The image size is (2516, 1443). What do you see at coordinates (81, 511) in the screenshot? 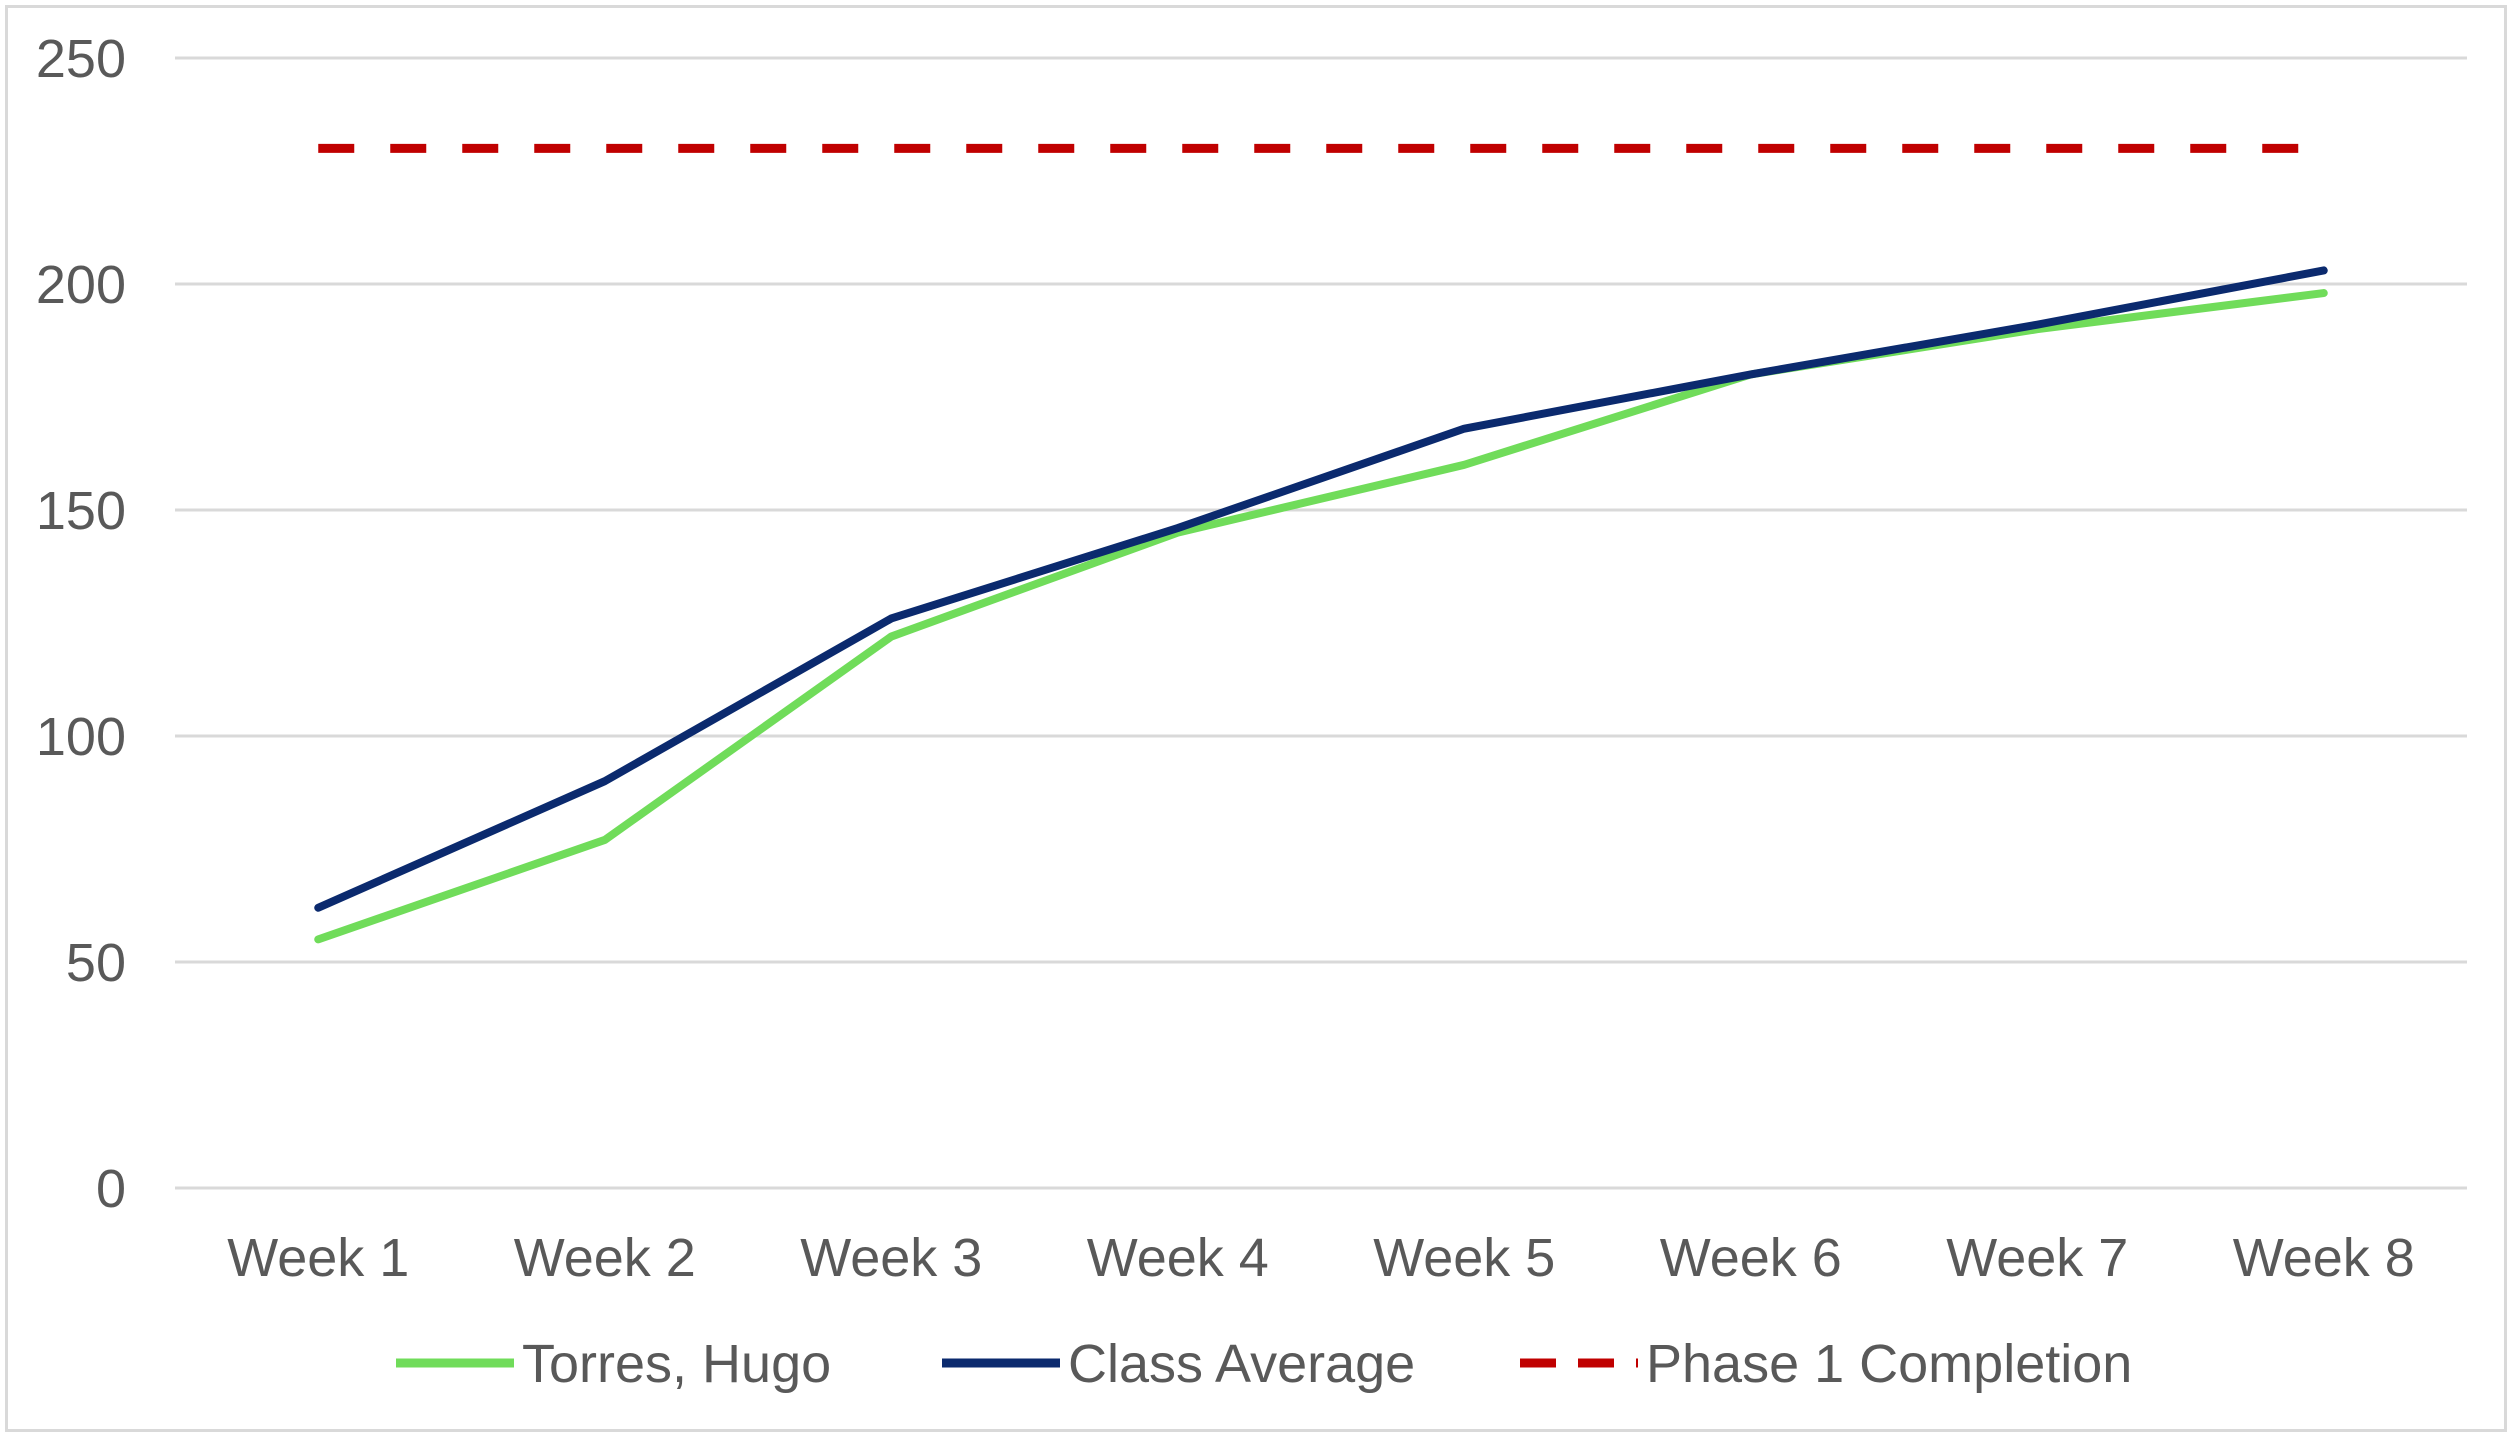
I see `y-tick-label: 150` at bounding box center [81, 511].